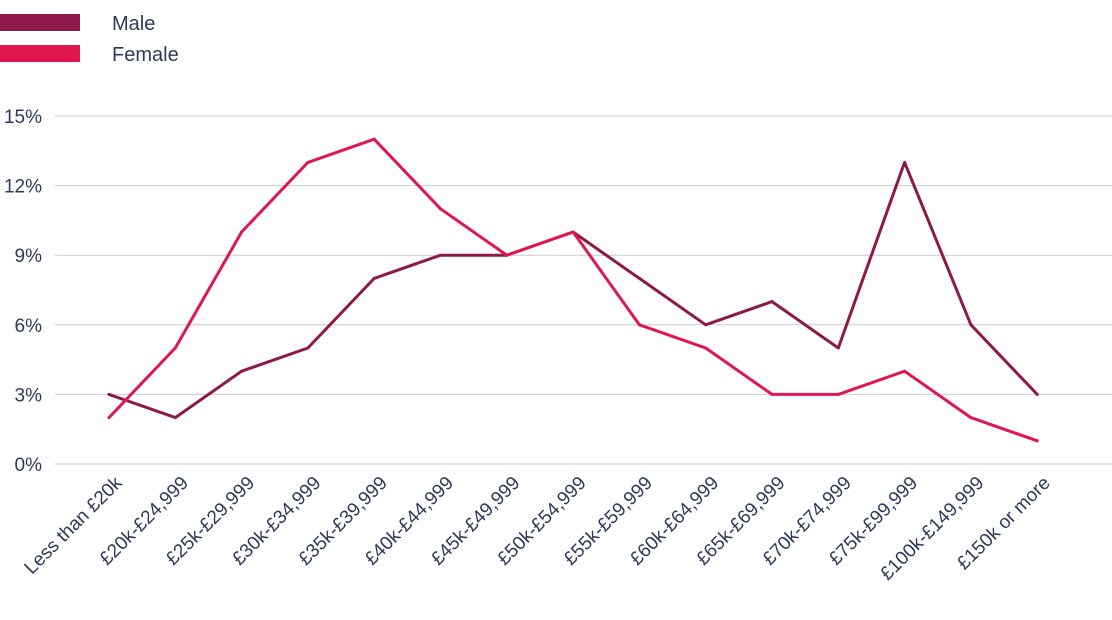 This screenshot has height=620, width=1112. Describe the element at coordinates (29, 256) in the screenshot. I see `y-tick-label: 9%` at that location.